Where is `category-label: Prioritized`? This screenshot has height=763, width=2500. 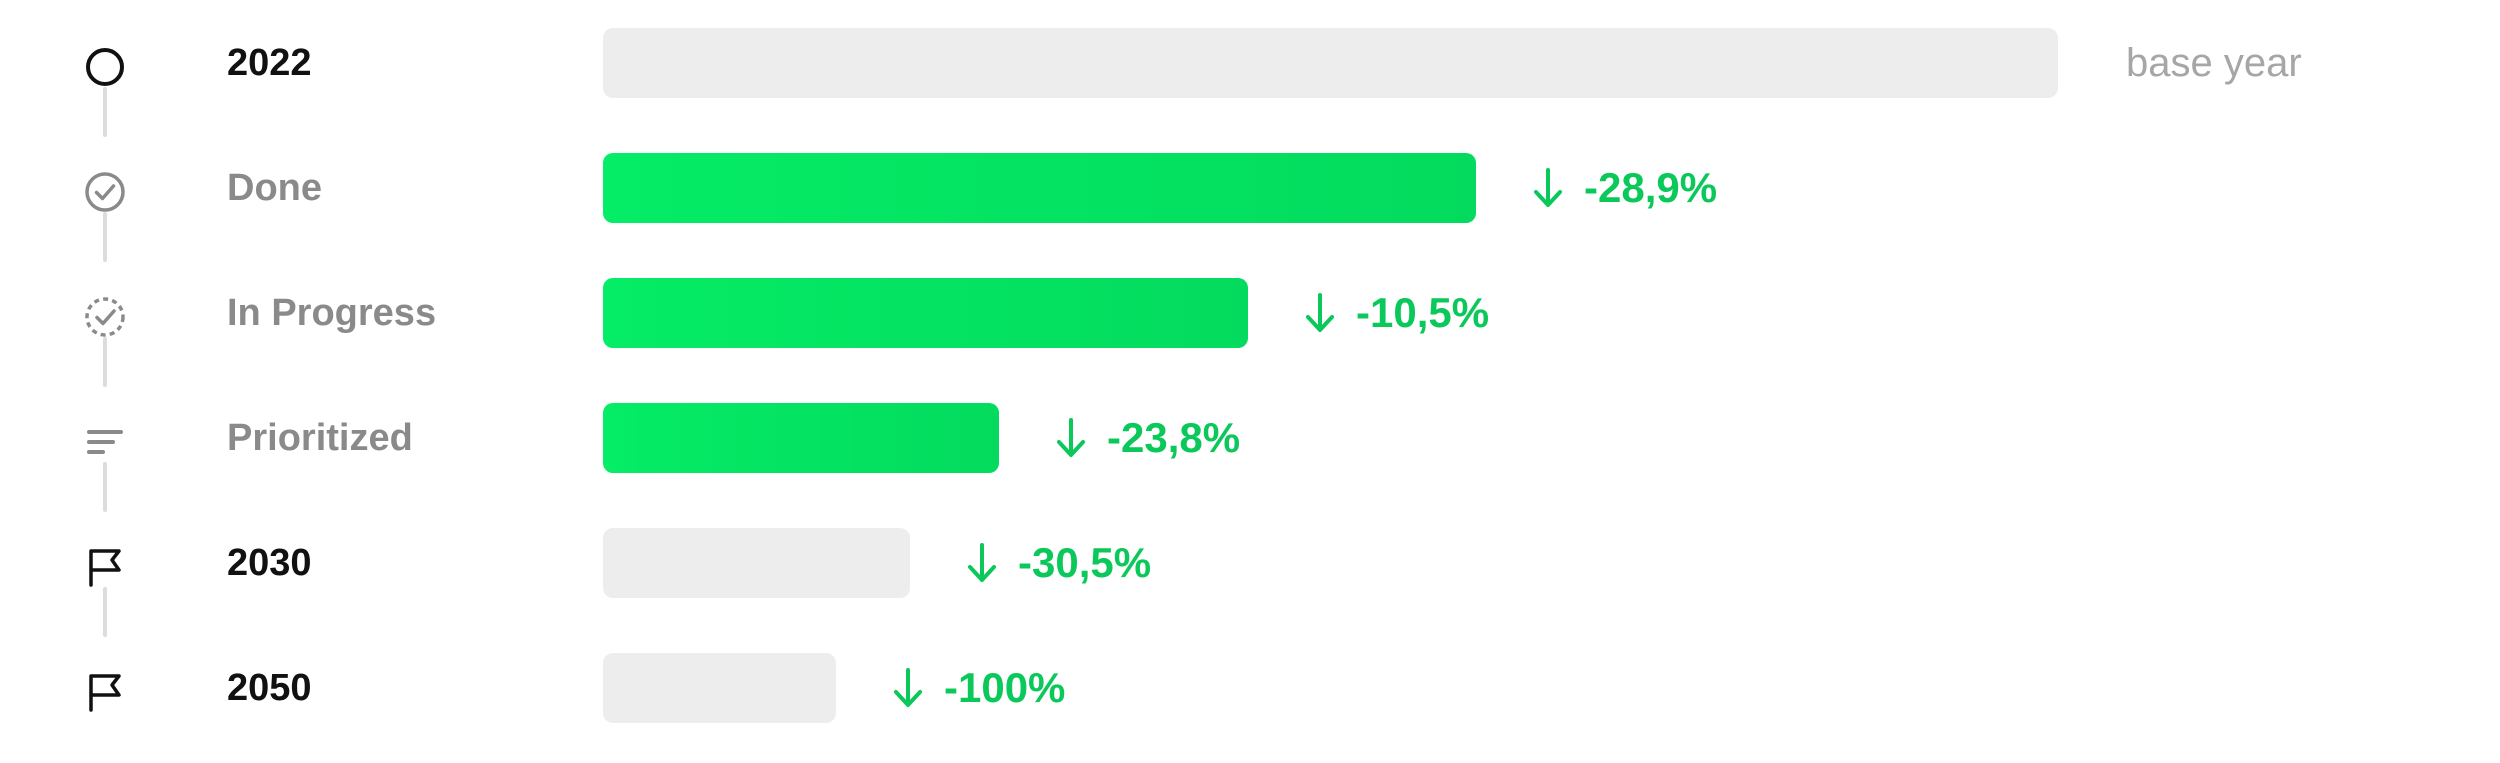 category-label: Prioritized is located at coordinates (320, 438).